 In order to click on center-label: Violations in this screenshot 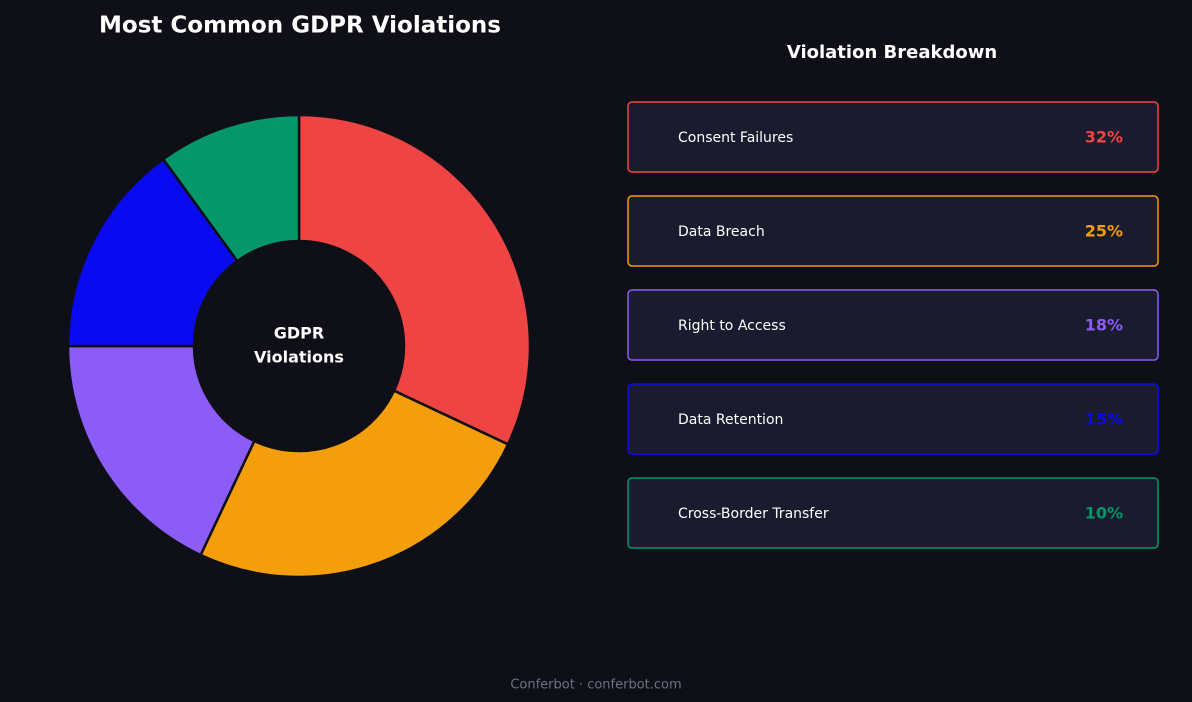, I will do `click(299, 357)`.